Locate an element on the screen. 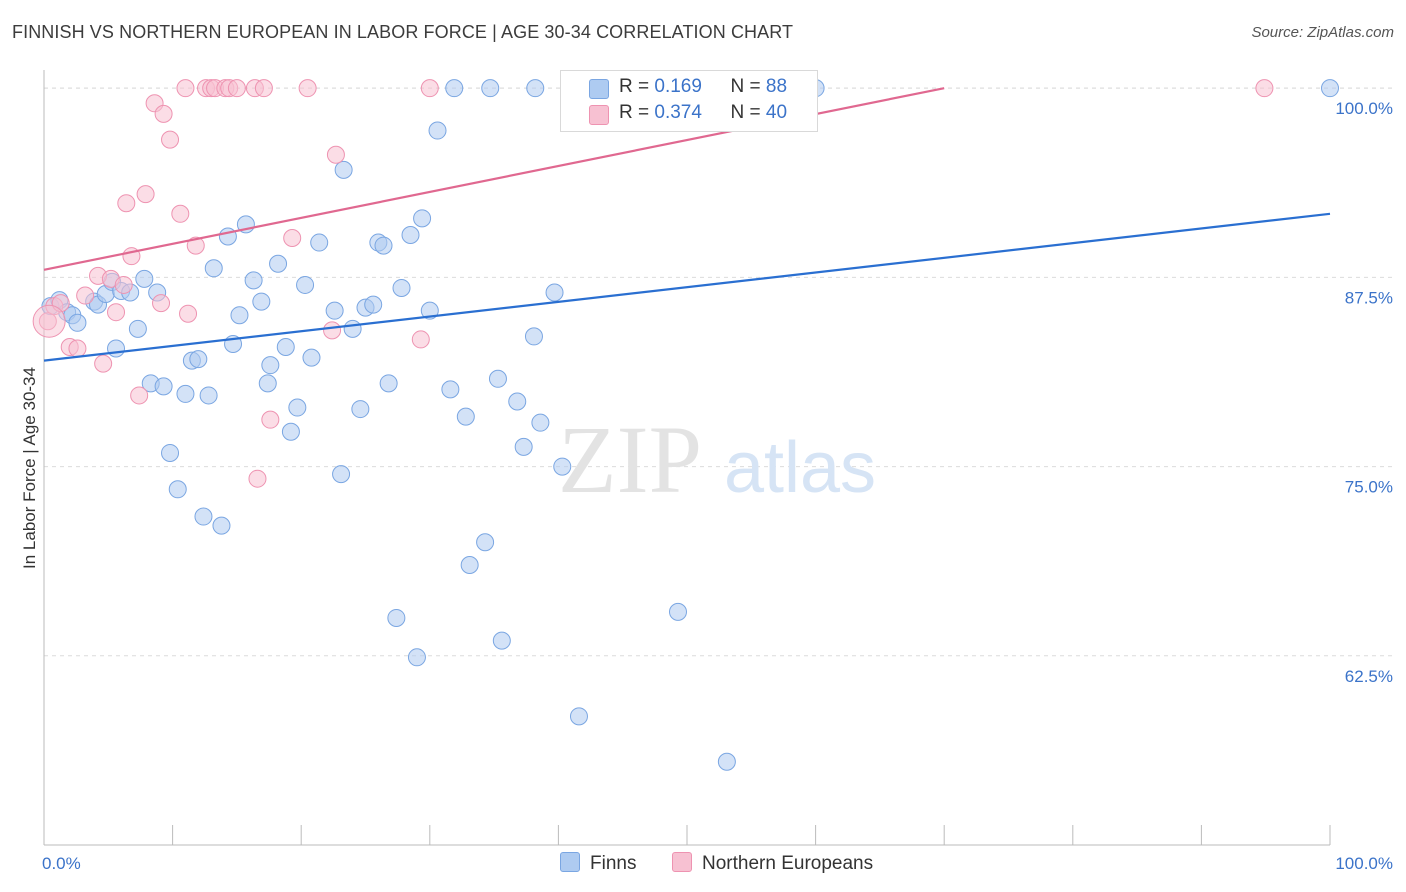 The width and height of the screenshot is (1406, 892). legend-row-northern: R = 0.374 N = 40 is located at coordinates (703, 113).